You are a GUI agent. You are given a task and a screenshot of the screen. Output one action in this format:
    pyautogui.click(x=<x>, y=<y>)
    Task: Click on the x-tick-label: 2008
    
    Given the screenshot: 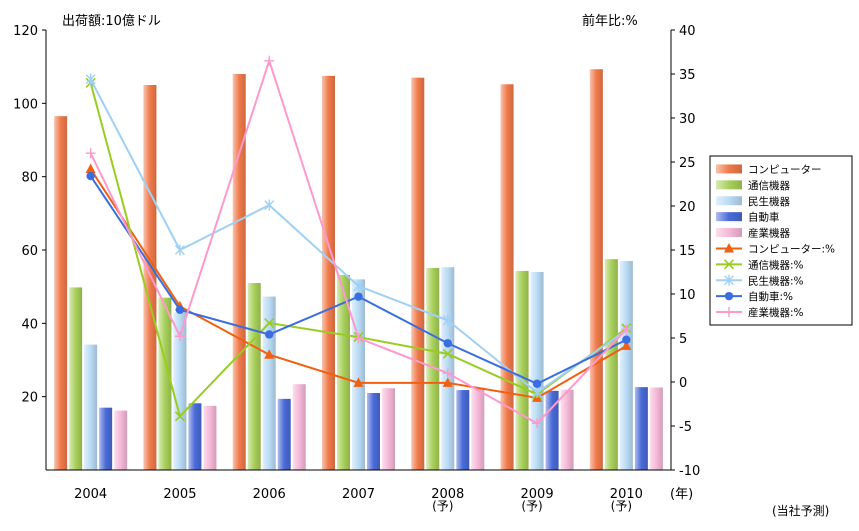 What is the action you would take?
    pyautogui.click(x=447, y=494)
    